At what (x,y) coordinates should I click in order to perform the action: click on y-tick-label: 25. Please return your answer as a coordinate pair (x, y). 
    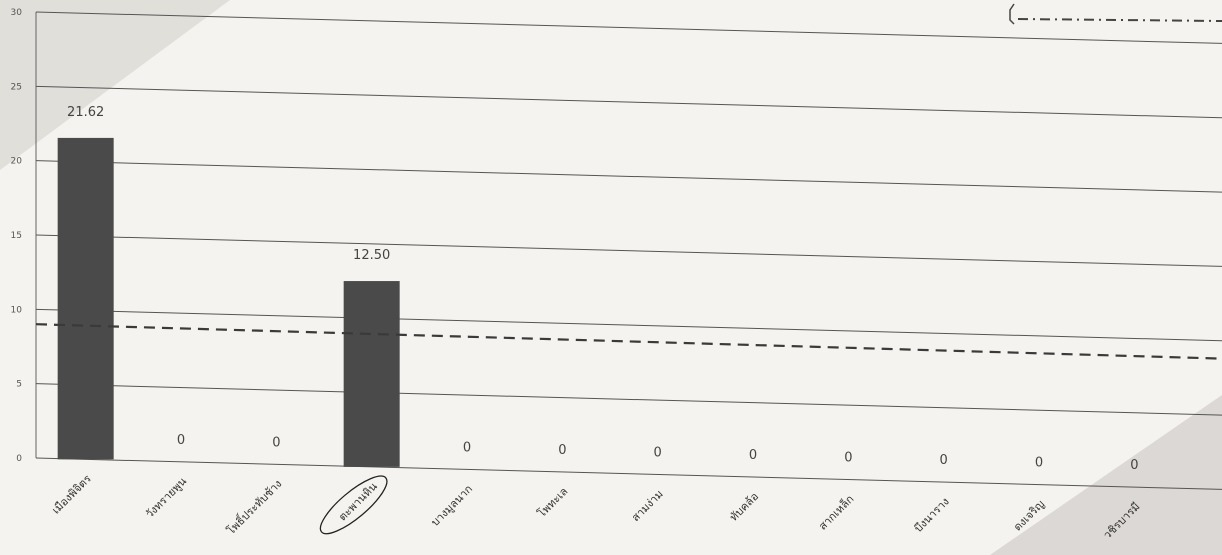
    Looking at the image, I should click on (16, 87).